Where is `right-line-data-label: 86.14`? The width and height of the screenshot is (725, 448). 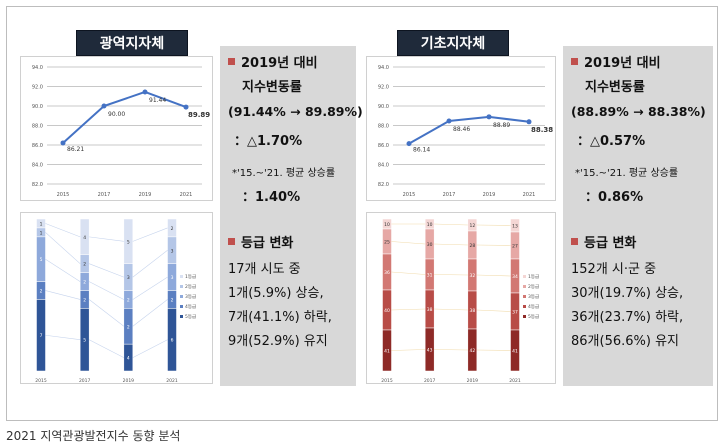
right-line-data-label: 86.14 is located at coordinates (421, 150).